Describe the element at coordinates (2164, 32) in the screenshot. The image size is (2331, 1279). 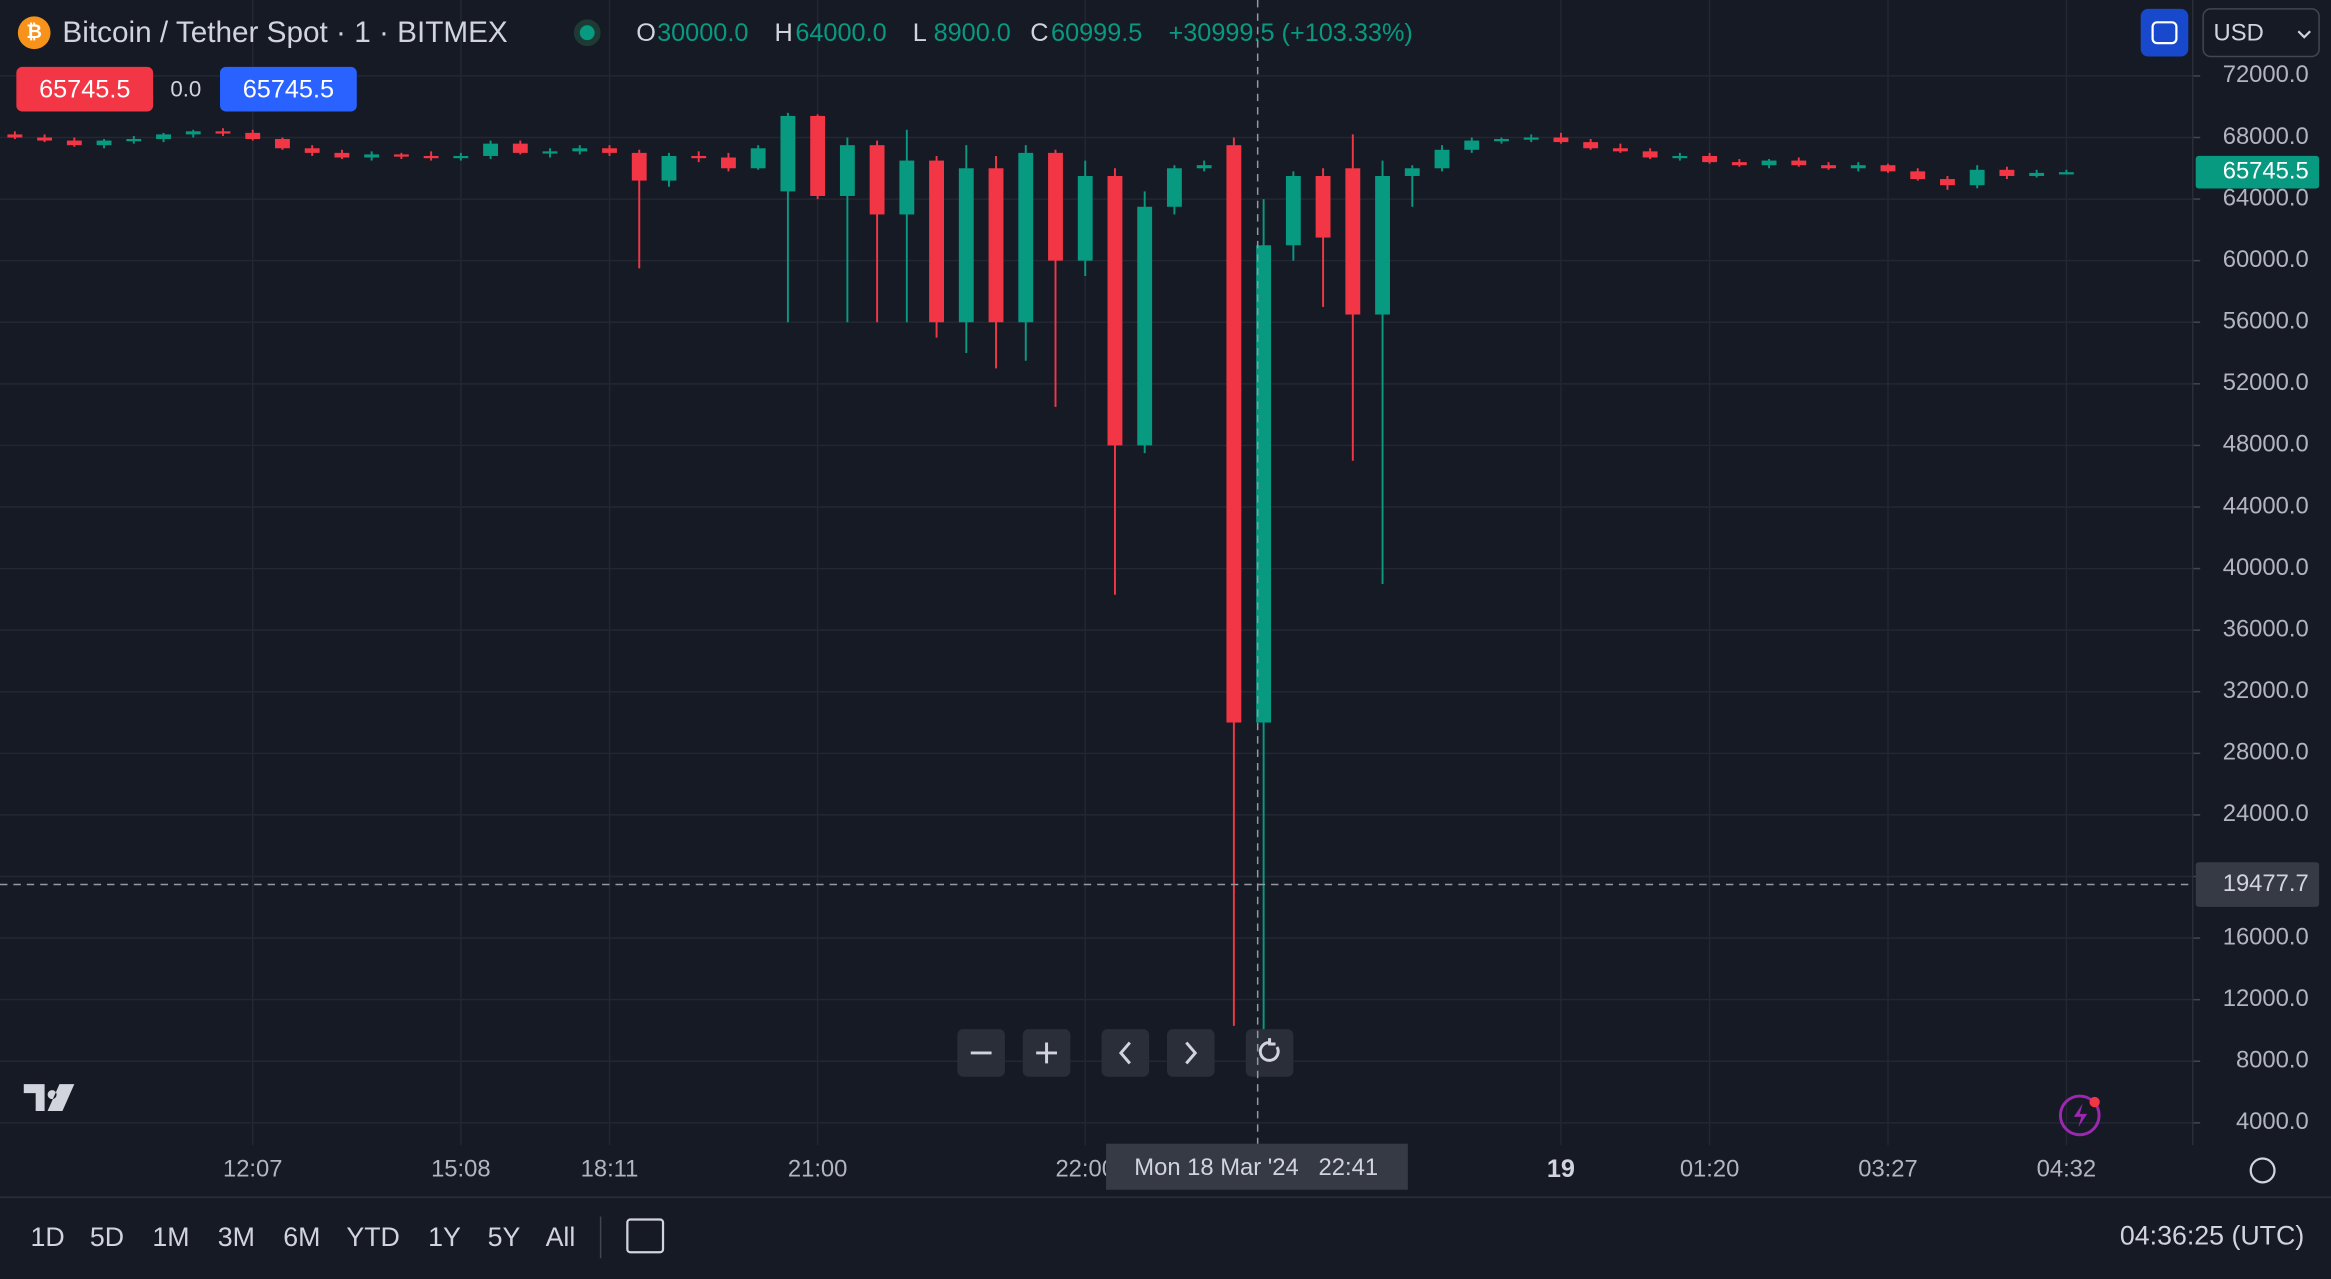
I see `layout-button` at that location.